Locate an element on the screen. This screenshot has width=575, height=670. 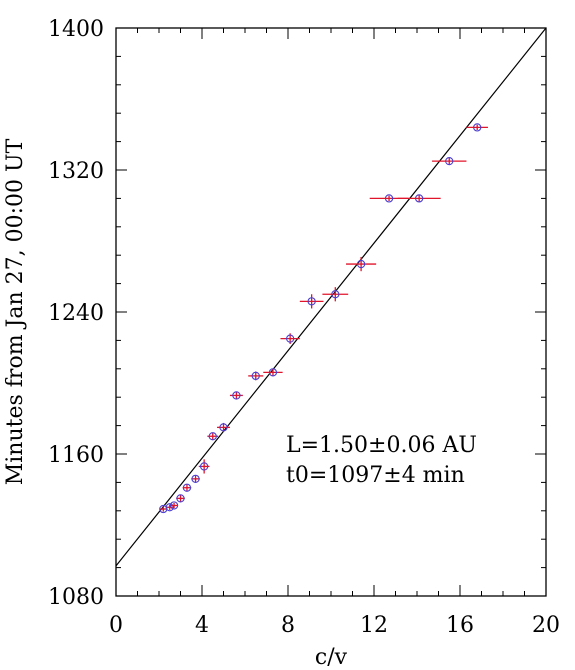
x-tick-labels: 0 4 8 12 16 20 is located at coordinates (334, 625).